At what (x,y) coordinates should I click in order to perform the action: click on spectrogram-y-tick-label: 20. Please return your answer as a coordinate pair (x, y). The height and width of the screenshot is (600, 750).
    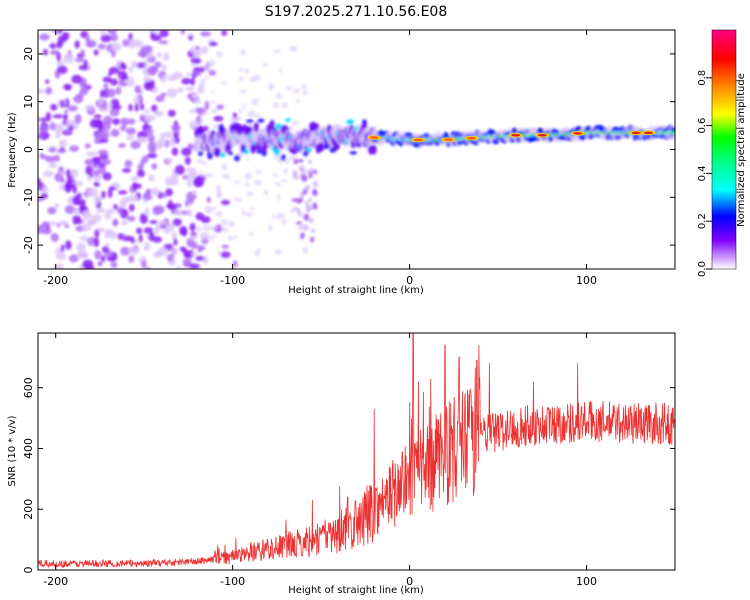
    Looking at the image, I should click on (28, 54).